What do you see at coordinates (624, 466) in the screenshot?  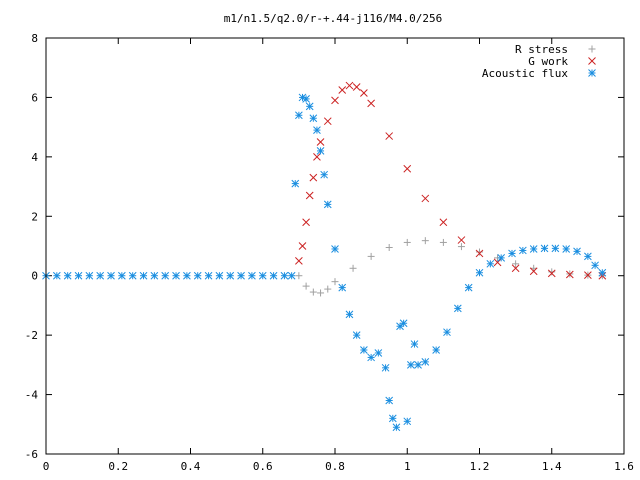 I see `x-tick-label: 1.6` at bounding box center [624, 466].